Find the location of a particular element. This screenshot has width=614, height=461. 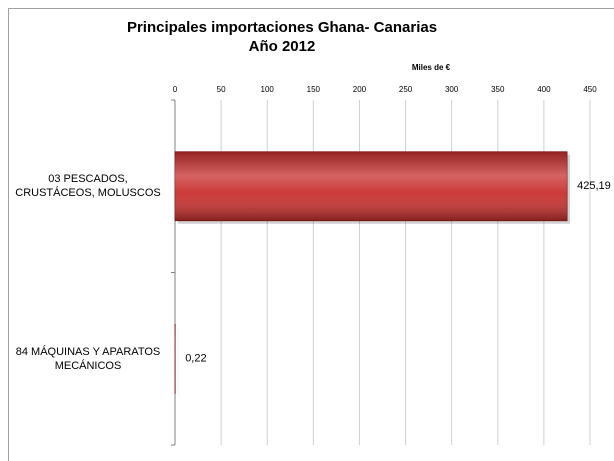

x-tick-label: 50 is located at coordinates (221, 89).